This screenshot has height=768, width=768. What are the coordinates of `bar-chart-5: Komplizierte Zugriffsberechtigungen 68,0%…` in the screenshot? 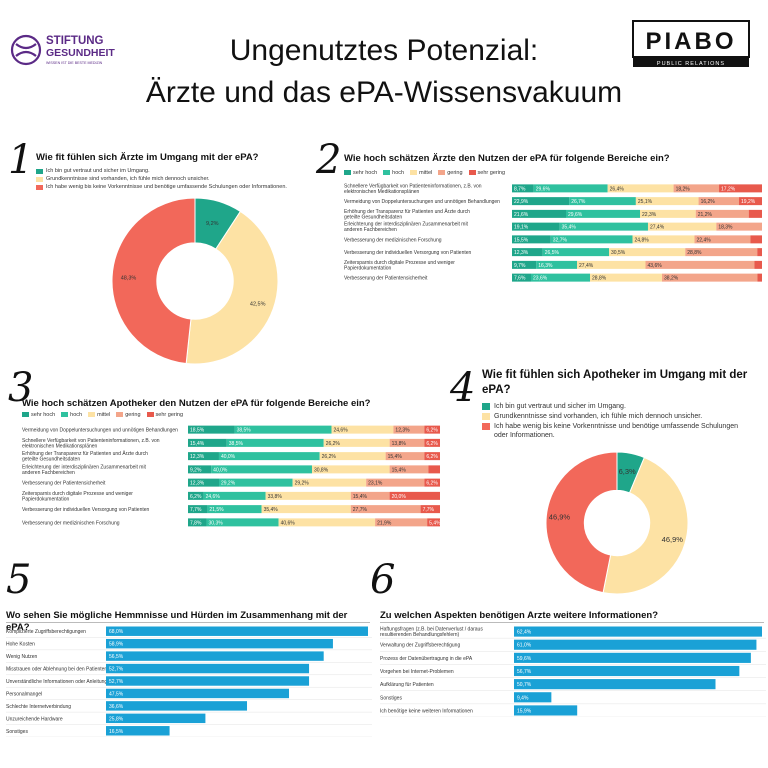 It's located at (189, 681).